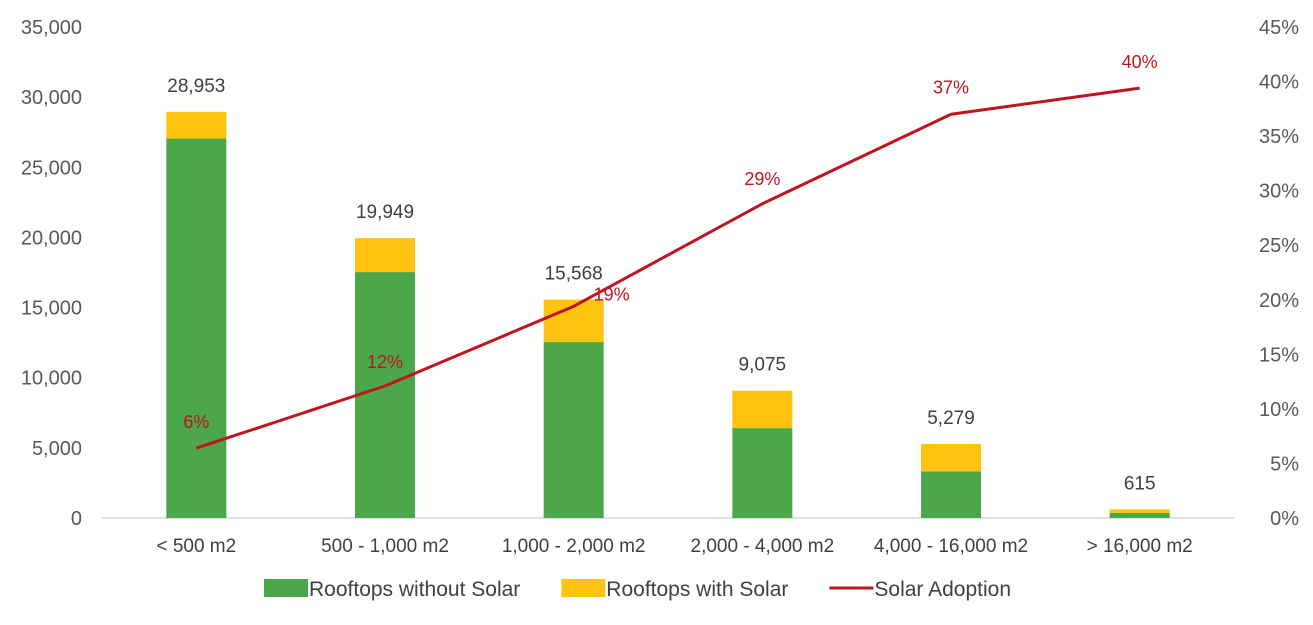  I want to click on right-axis-tick-label: 5%, so click(1284, 464).